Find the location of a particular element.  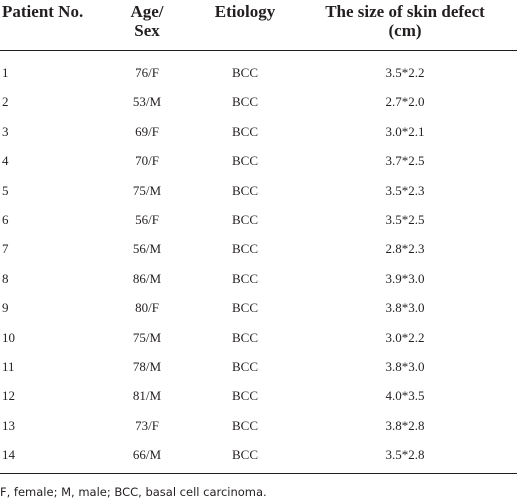

header-cell: Age/ is located at coordinates (147, 11).